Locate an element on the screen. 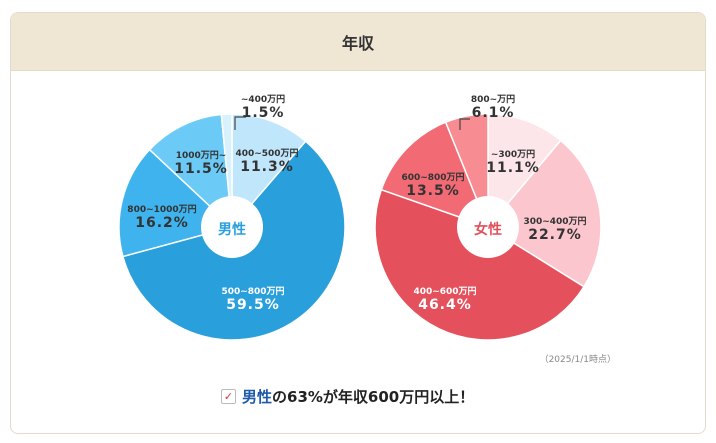 The image size is (716, 443). summary: ✓ 男性の63%が年収600万円以上！ is located at coordinates (347, 396).